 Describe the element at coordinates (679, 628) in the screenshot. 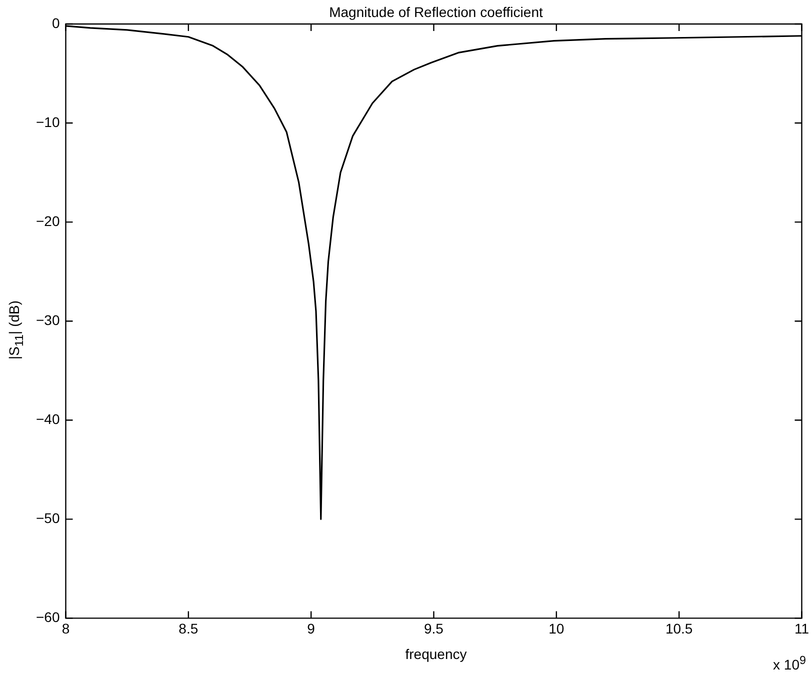

I see `x-tick-label: 10.5` at that location.